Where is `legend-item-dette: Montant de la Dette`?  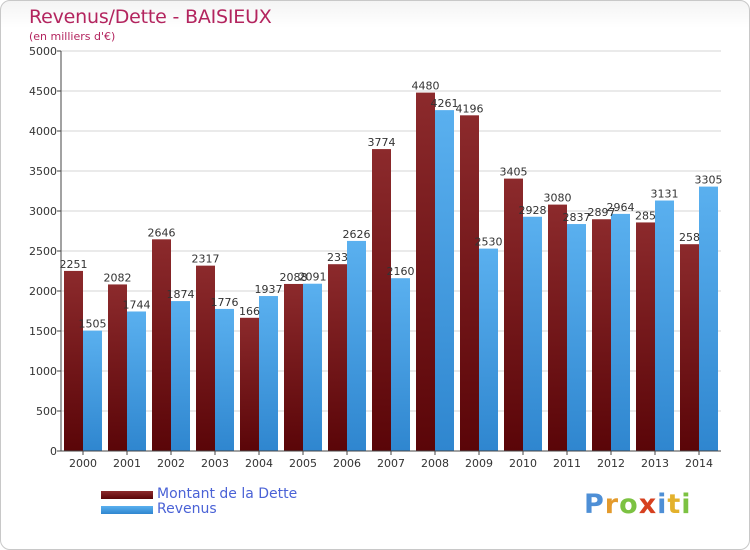 legend-item-dette: Montant de la Dette is located at coordinates (199, 494).